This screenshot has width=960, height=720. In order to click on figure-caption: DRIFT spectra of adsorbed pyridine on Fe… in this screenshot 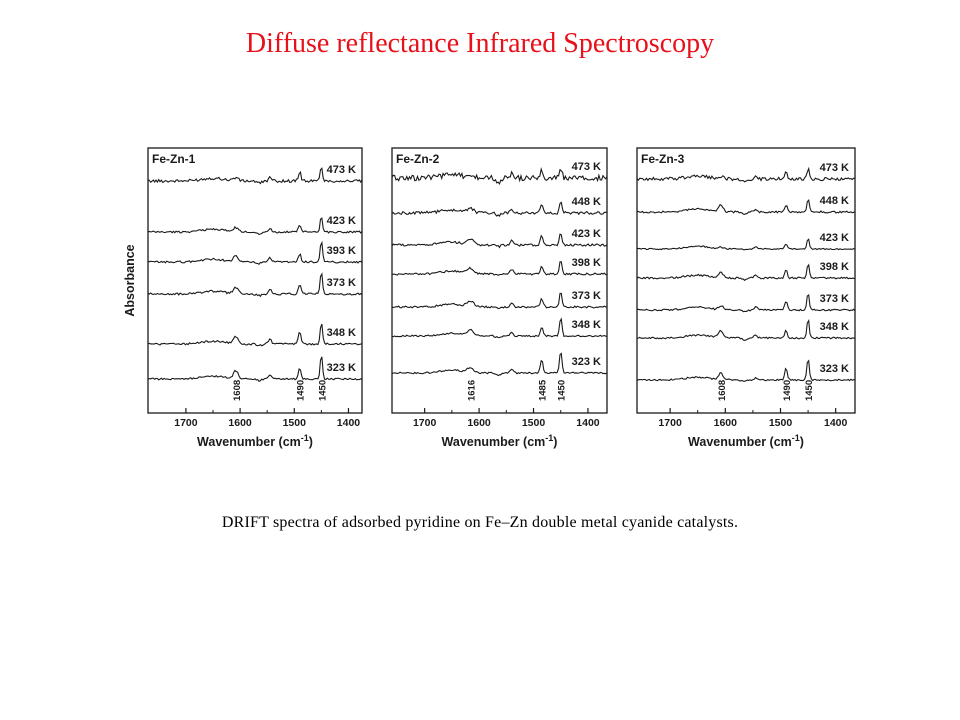, I will do `click(480, 522)`.